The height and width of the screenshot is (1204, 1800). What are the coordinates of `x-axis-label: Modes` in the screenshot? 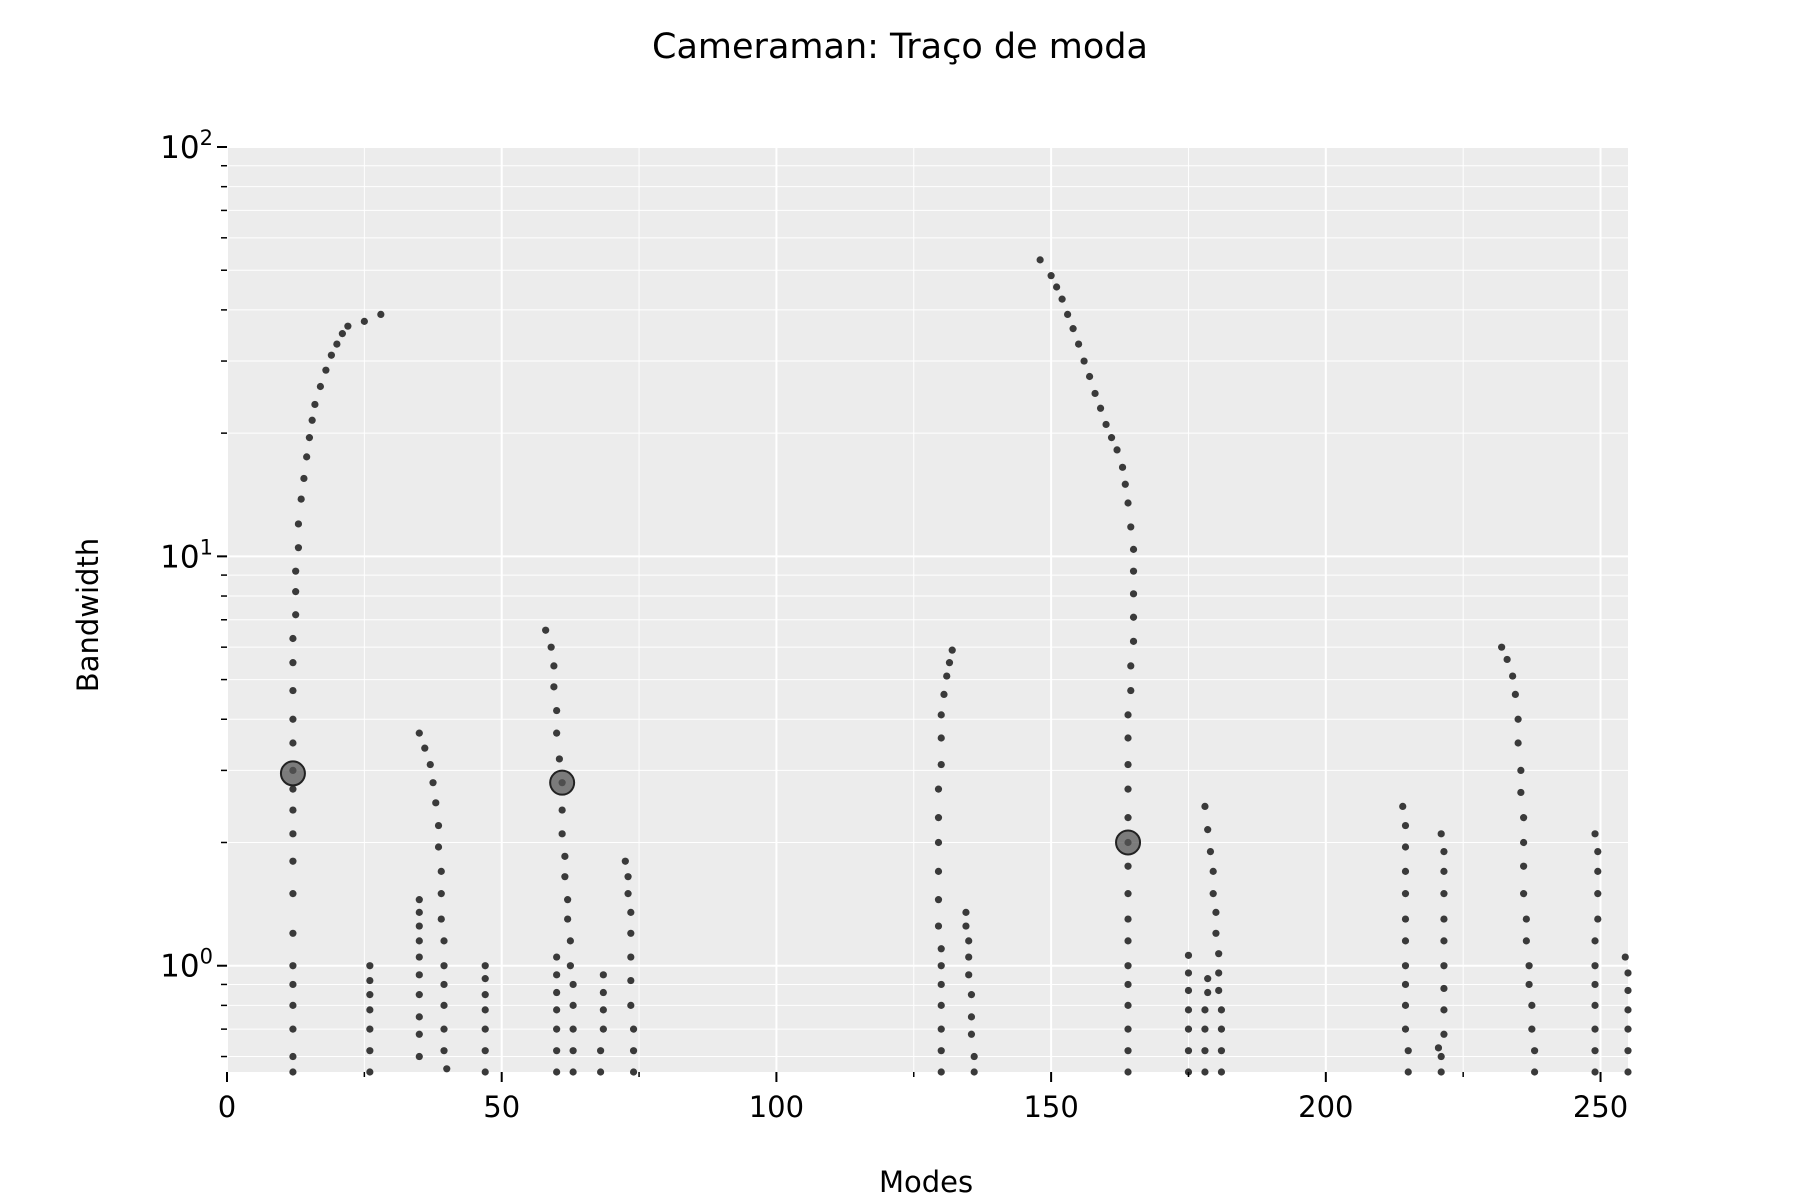 It's located at (926, 1182).